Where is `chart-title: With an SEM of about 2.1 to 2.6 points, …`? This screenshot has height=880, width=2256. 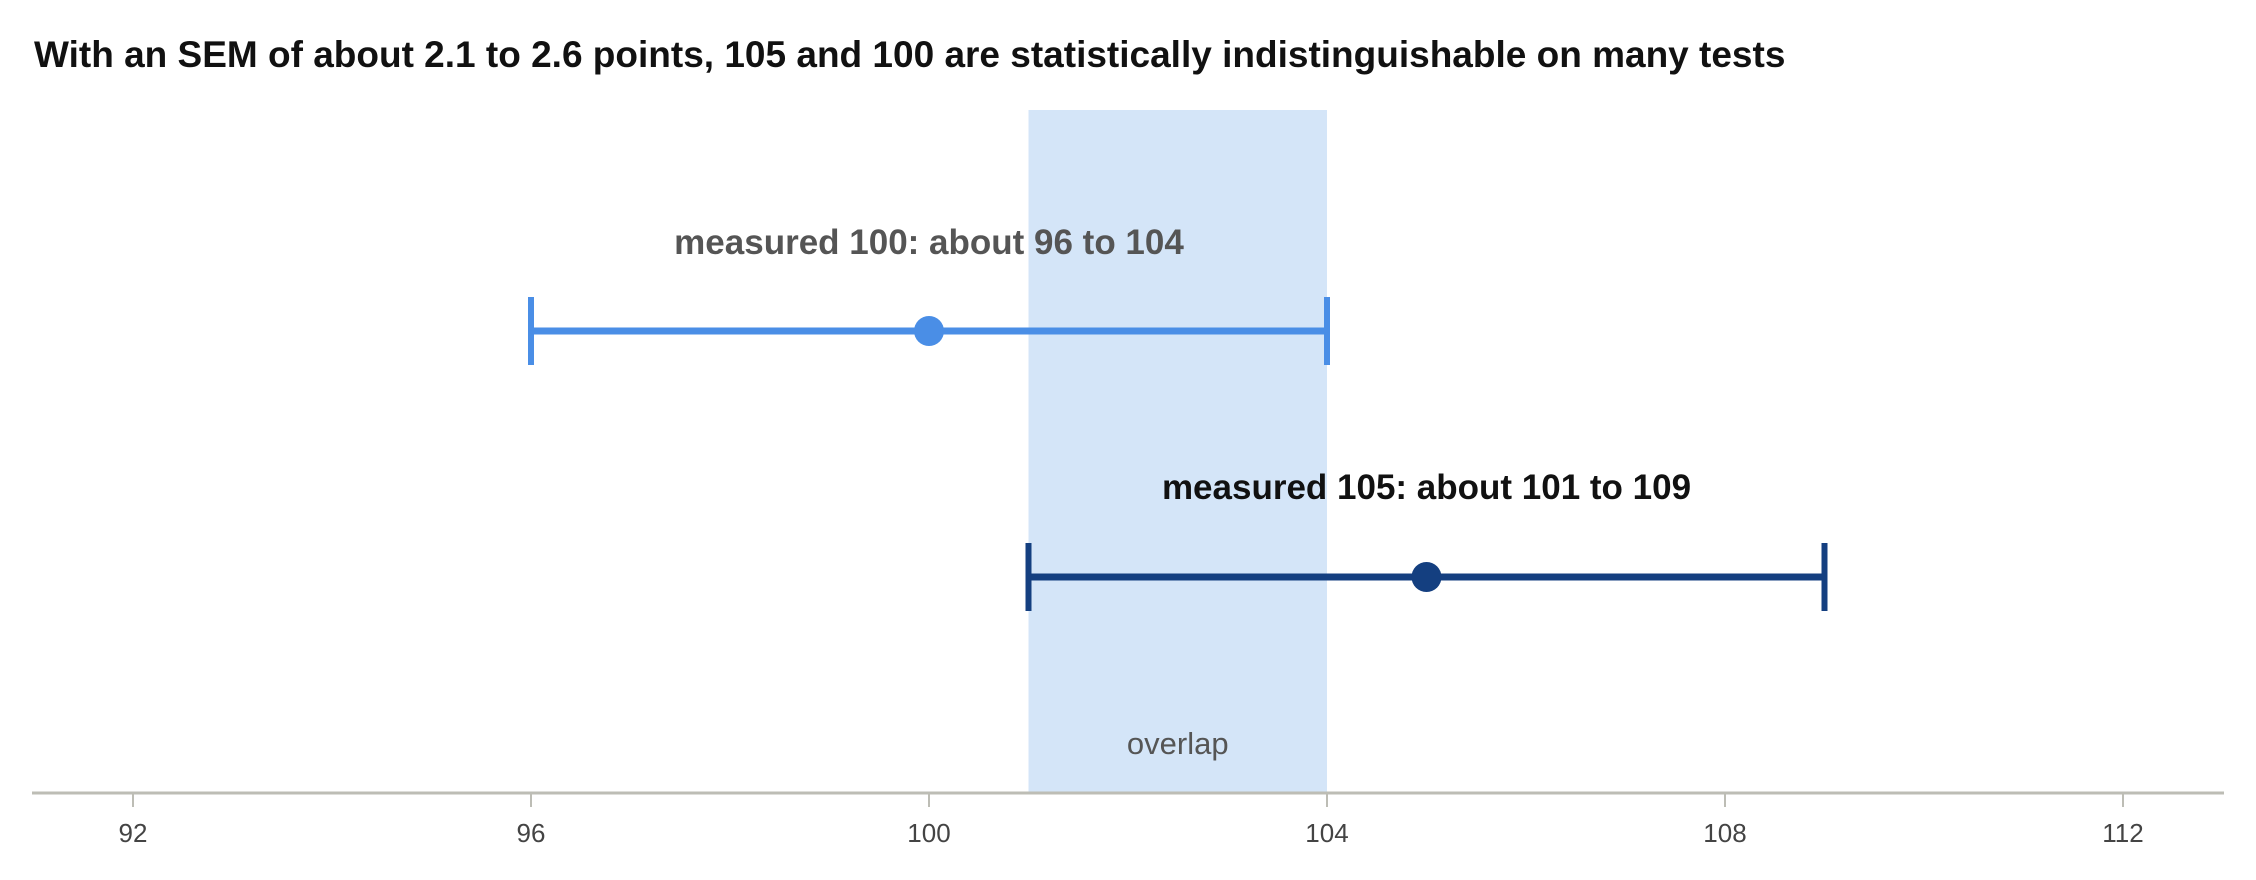
chart-title: With an SEM of about 2.1 to 2.6 points, … is located at coordinates (910, 54).